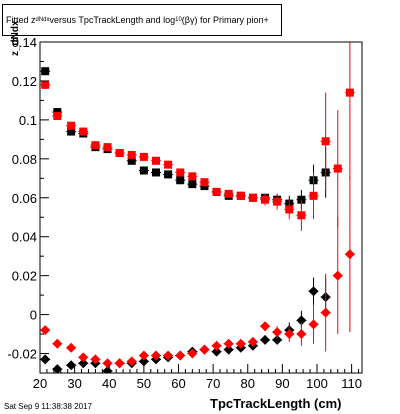 Image resolution: width=400 pixels, height=414 pixels. Describe the element at coordinates (42, 20) in the screenshot. I see `title-sub-1: dNdx` at that location.